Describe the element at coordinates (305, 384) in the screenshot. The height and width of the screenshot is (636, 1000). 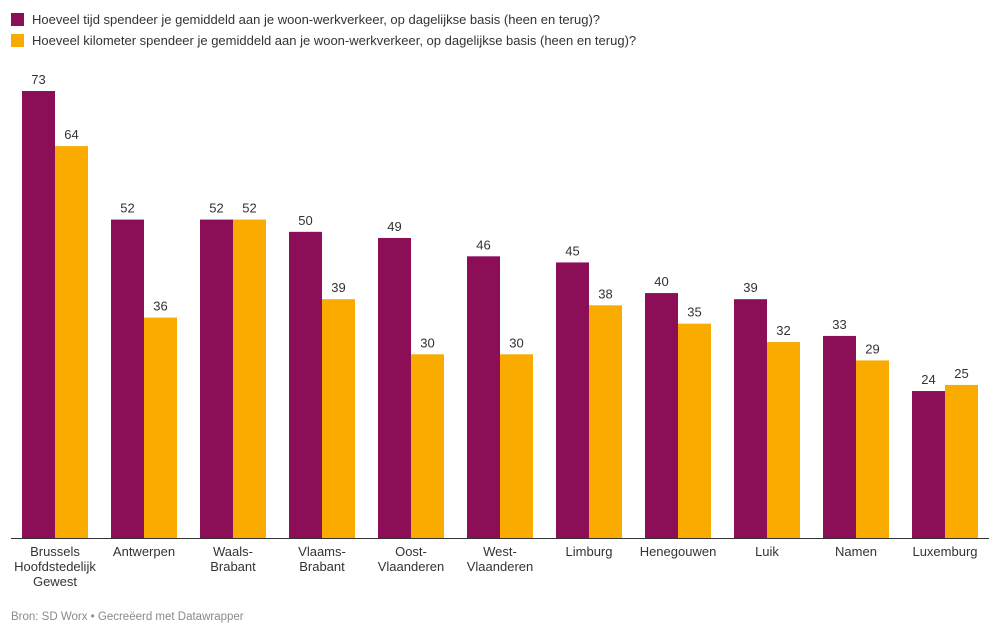
I see `bar-tijd-vlaams-brabant` at that location.